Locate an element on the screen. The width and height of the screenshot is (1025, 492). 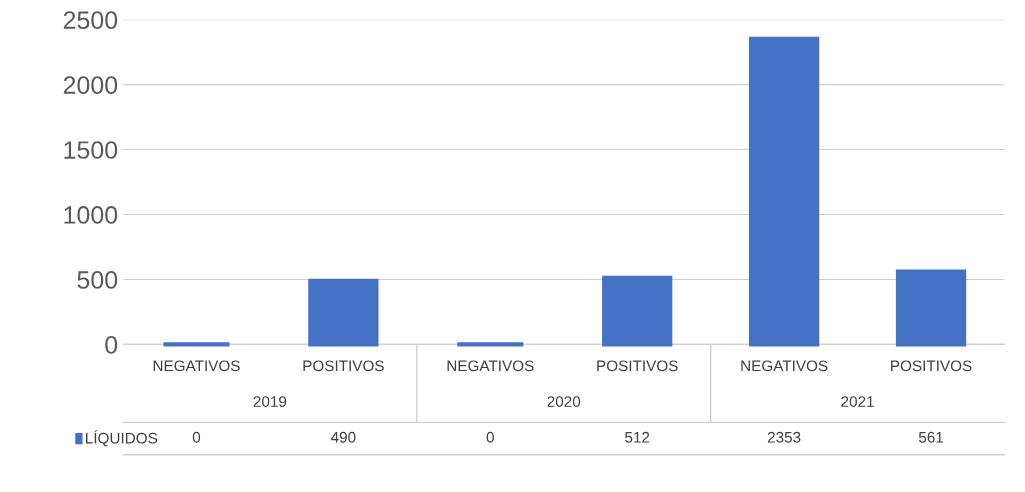
y-tick-label: 500 is located at coordinates (97, 280).